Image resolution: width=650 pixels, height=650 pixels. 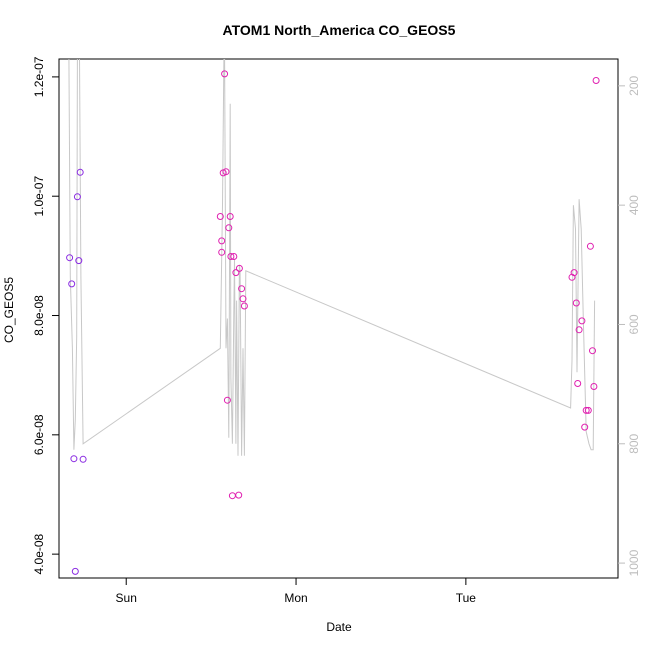 I want to click on y-tick-label: 1.0e-07, so click(x=39, y=196).